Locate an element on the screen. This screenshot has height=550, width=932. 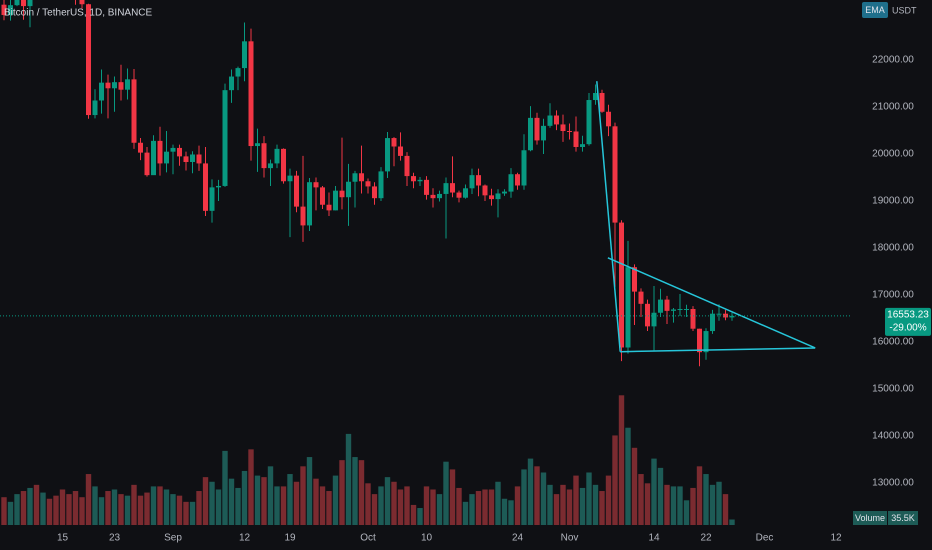
volume-value-badge is located at coordinates (903, 518).